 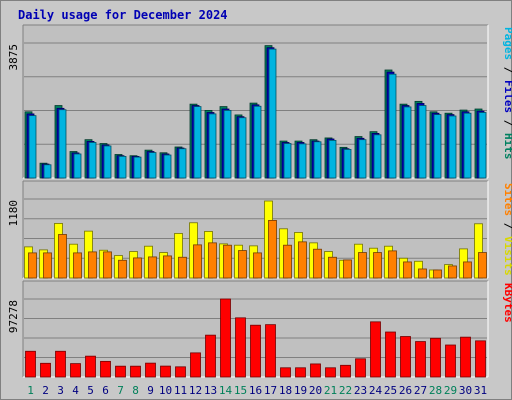 What do you see at coordinates (507, 256) in the screenshot?
I see `legend-visits-label: Visits` at bounding box center [507, 256].